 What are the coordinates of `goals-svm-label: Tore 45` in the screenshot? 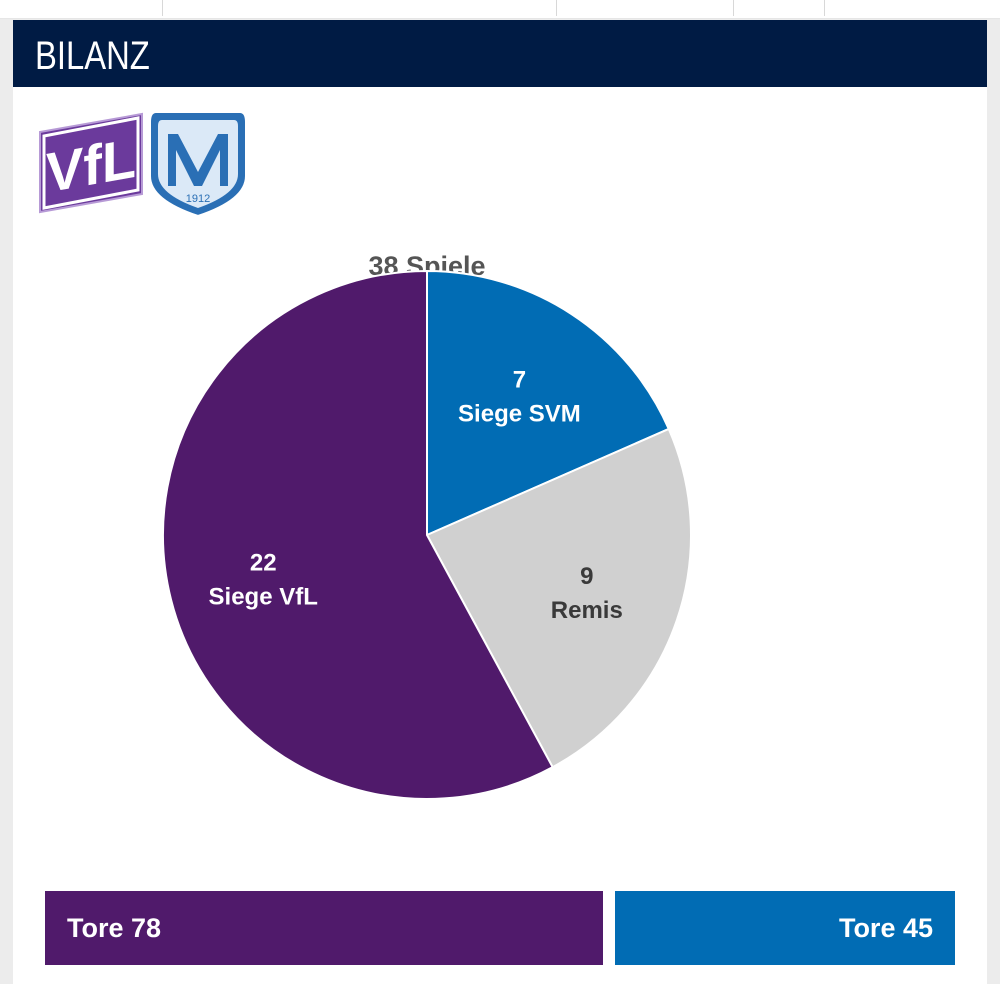 It's located at (885, 927).